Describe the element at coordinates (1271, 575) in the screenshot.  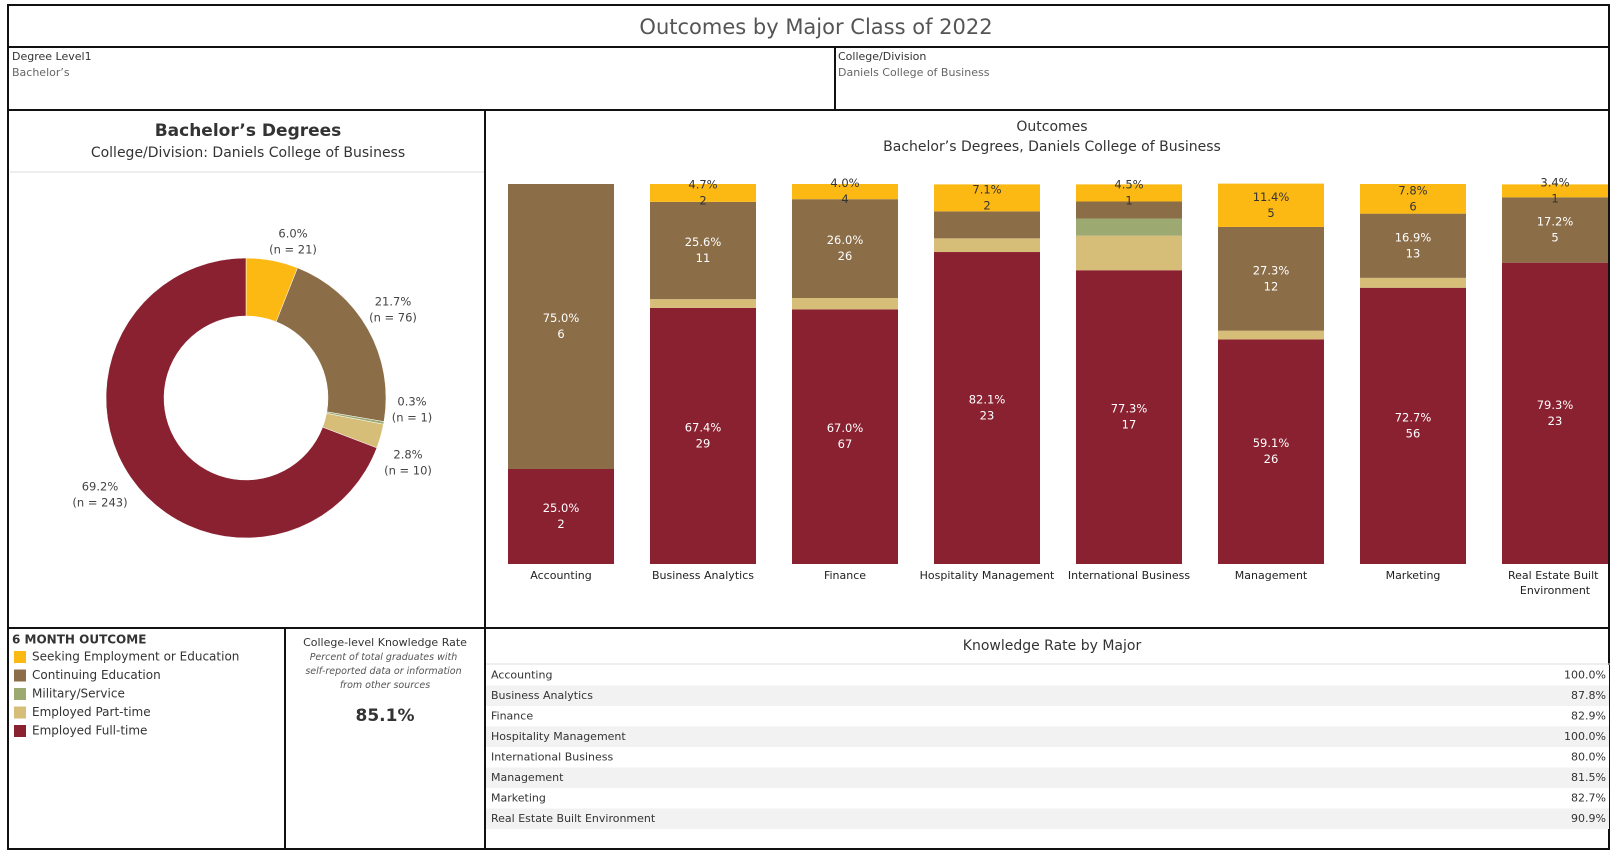
I see `x-tick-label: Management` at that location.